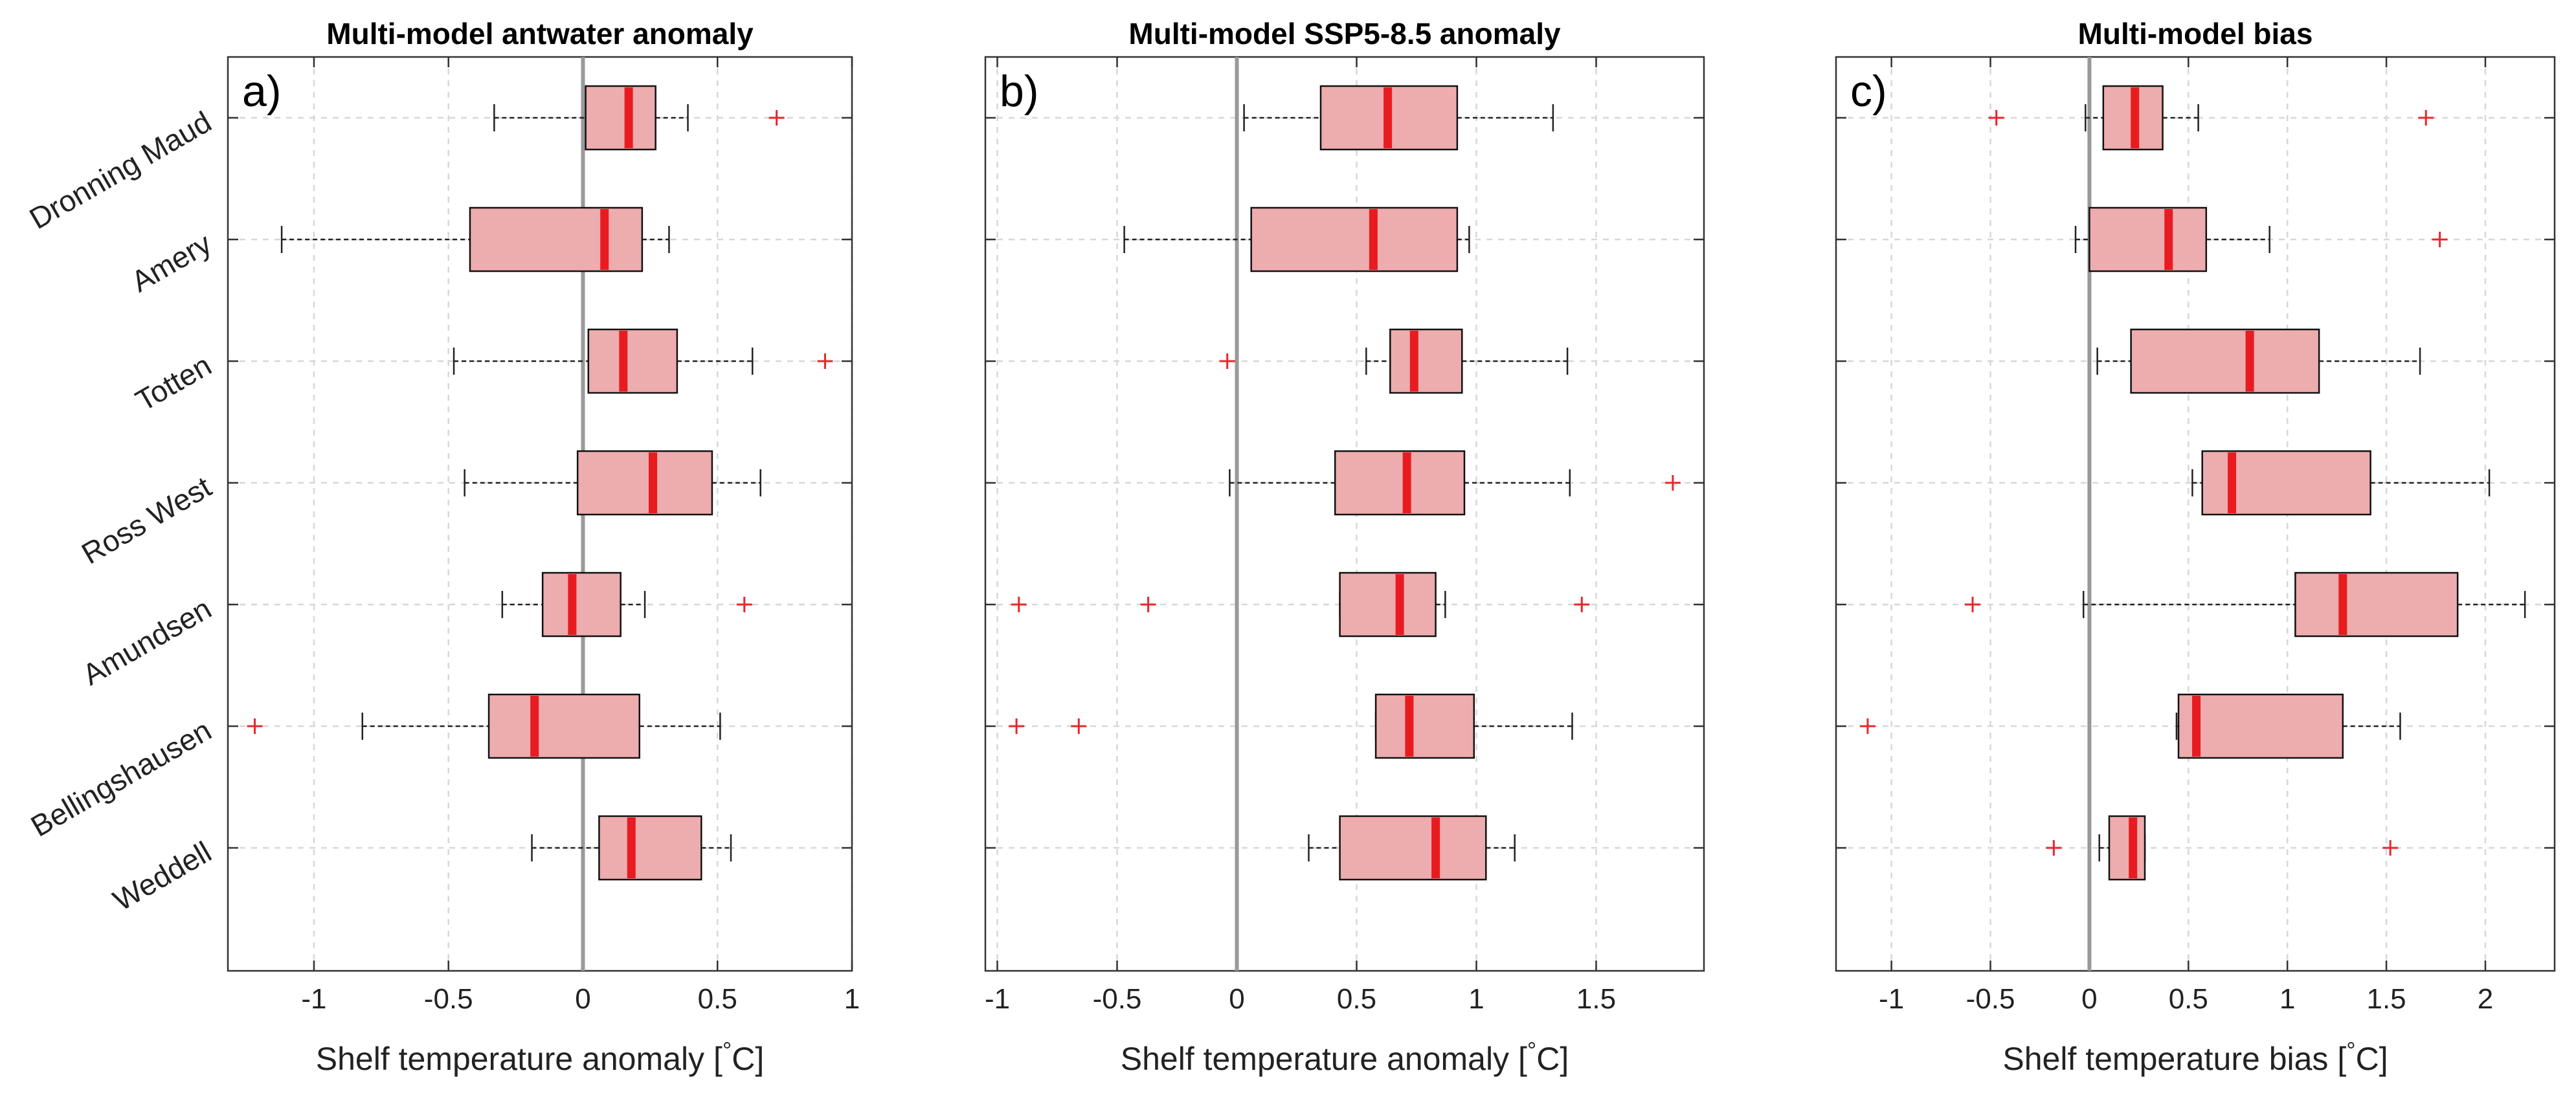 This screenshot has height=1099, width=2576. Describe the element at coordinates (1019, 91) in the screenshot. I see `panel-label: b)` at that location.